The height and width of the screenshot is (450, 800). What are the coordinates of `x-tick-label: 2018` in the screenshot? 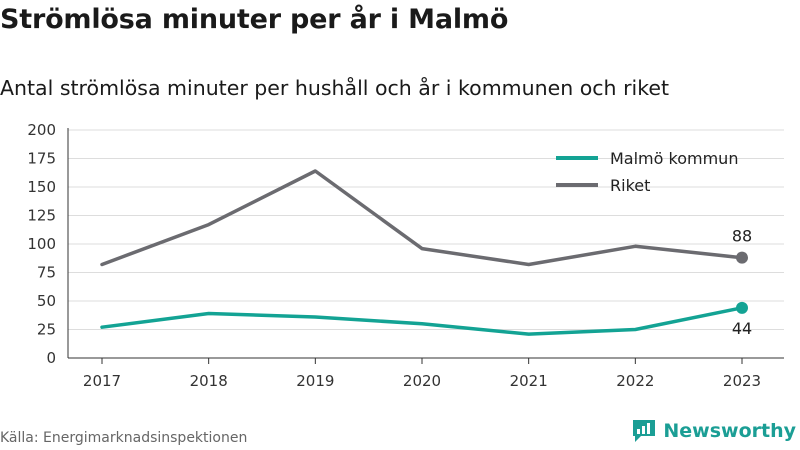 It's located at (209, 381).